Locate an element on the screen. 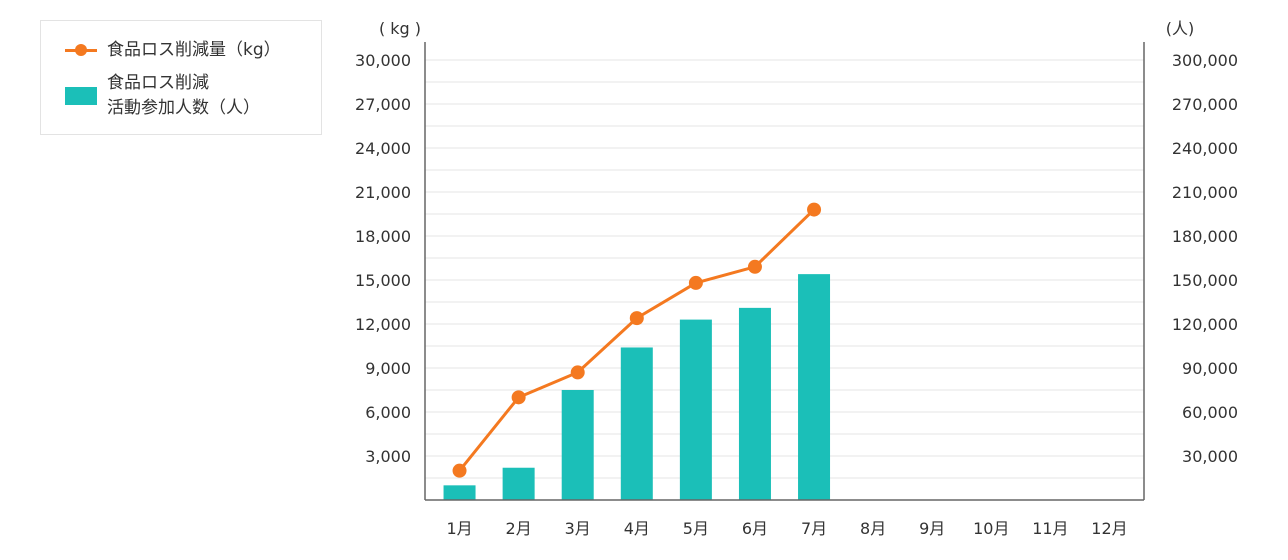  left-tick-label: 27,000 is located at coordinates (383, 104).